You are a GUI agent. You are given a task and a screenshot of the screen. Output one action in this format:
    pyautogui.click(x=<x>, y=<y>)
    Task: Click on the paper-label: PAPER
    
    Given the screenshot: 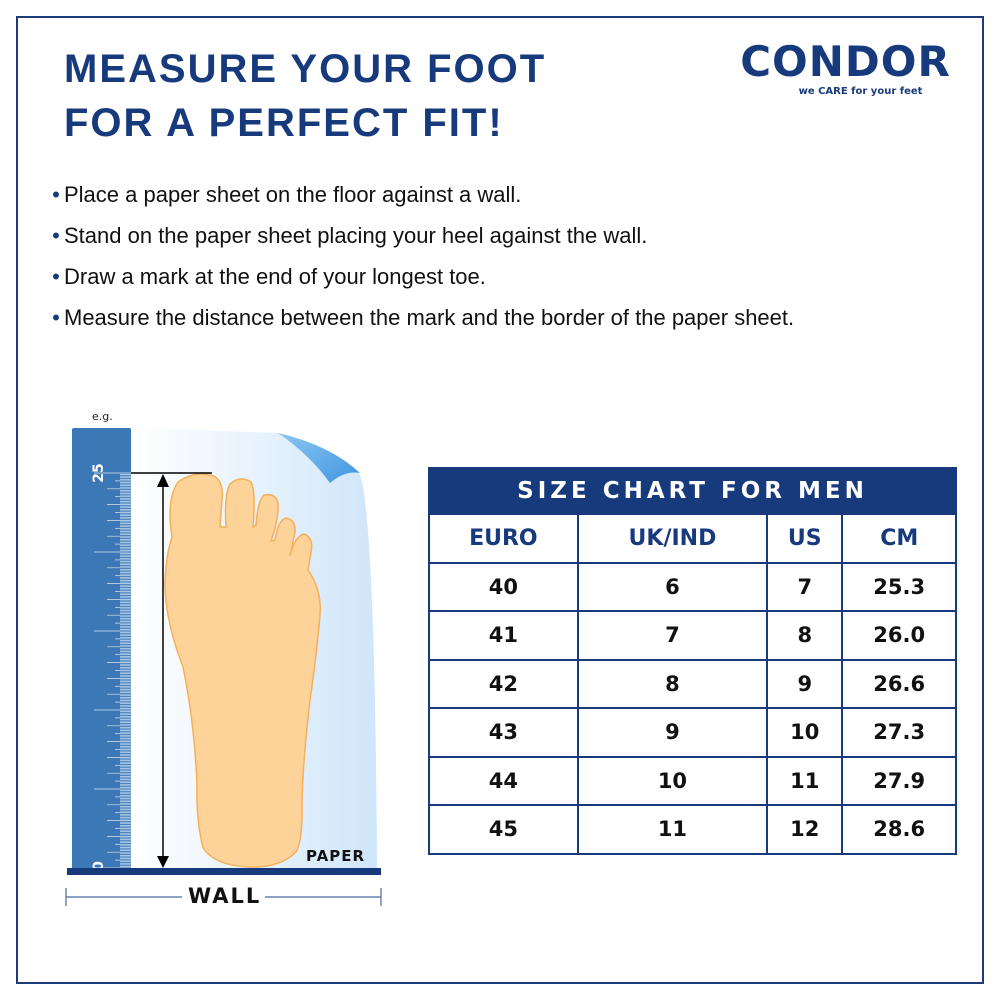 What is the action you would take?
    pyautogui.click(x=336, y=856)
    